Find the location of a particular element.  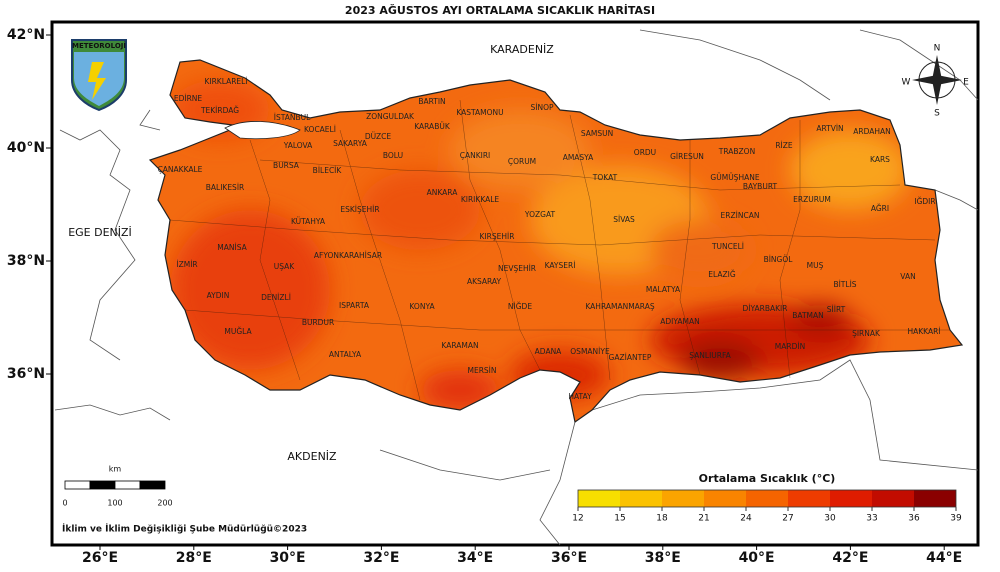

legend-tick-label: 24 is located at coordinates (746, 519).